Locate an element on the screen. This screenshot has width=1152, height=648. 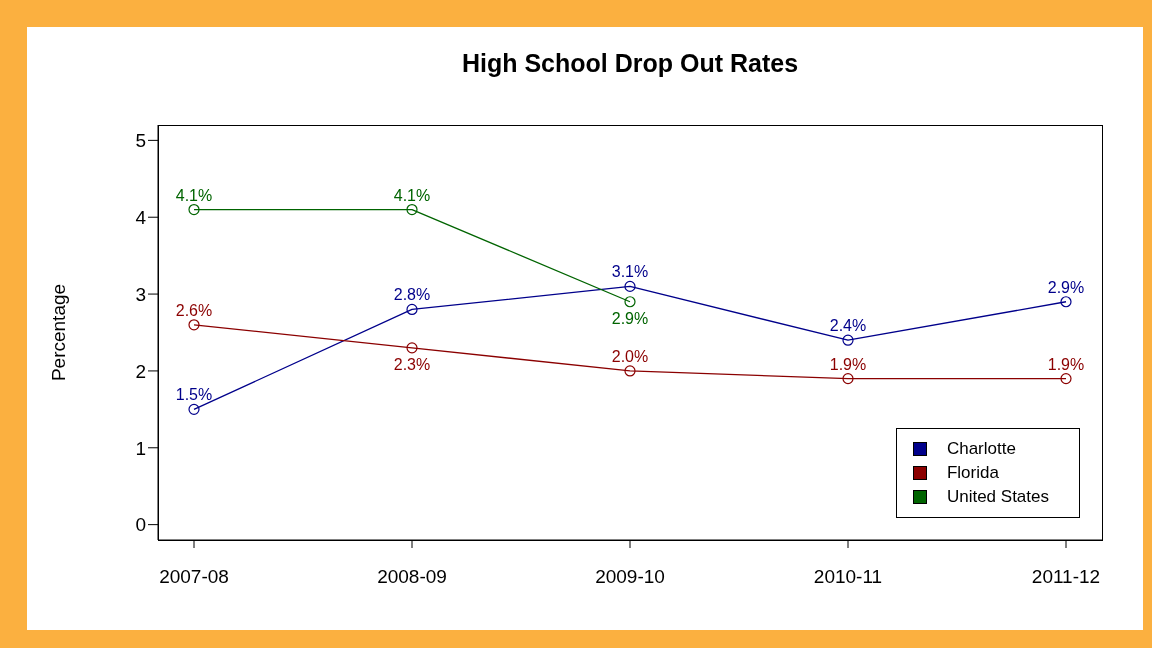
data-label: 2.6% is located at coordinates (194, 310).